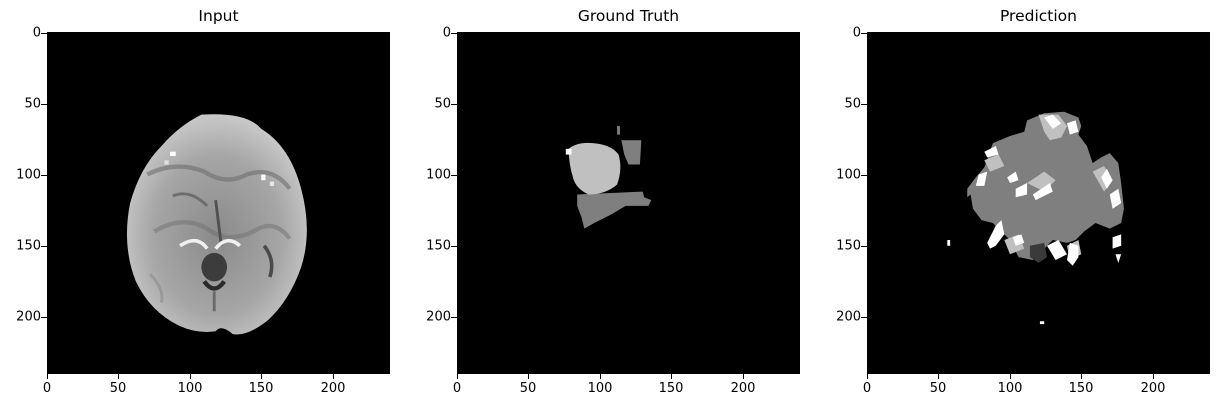 This screenshot has height=407, width=1222. Describe the element at coordinates (628, 16) in the screenshot. I see `panel-title: Ground Truth` at that location.